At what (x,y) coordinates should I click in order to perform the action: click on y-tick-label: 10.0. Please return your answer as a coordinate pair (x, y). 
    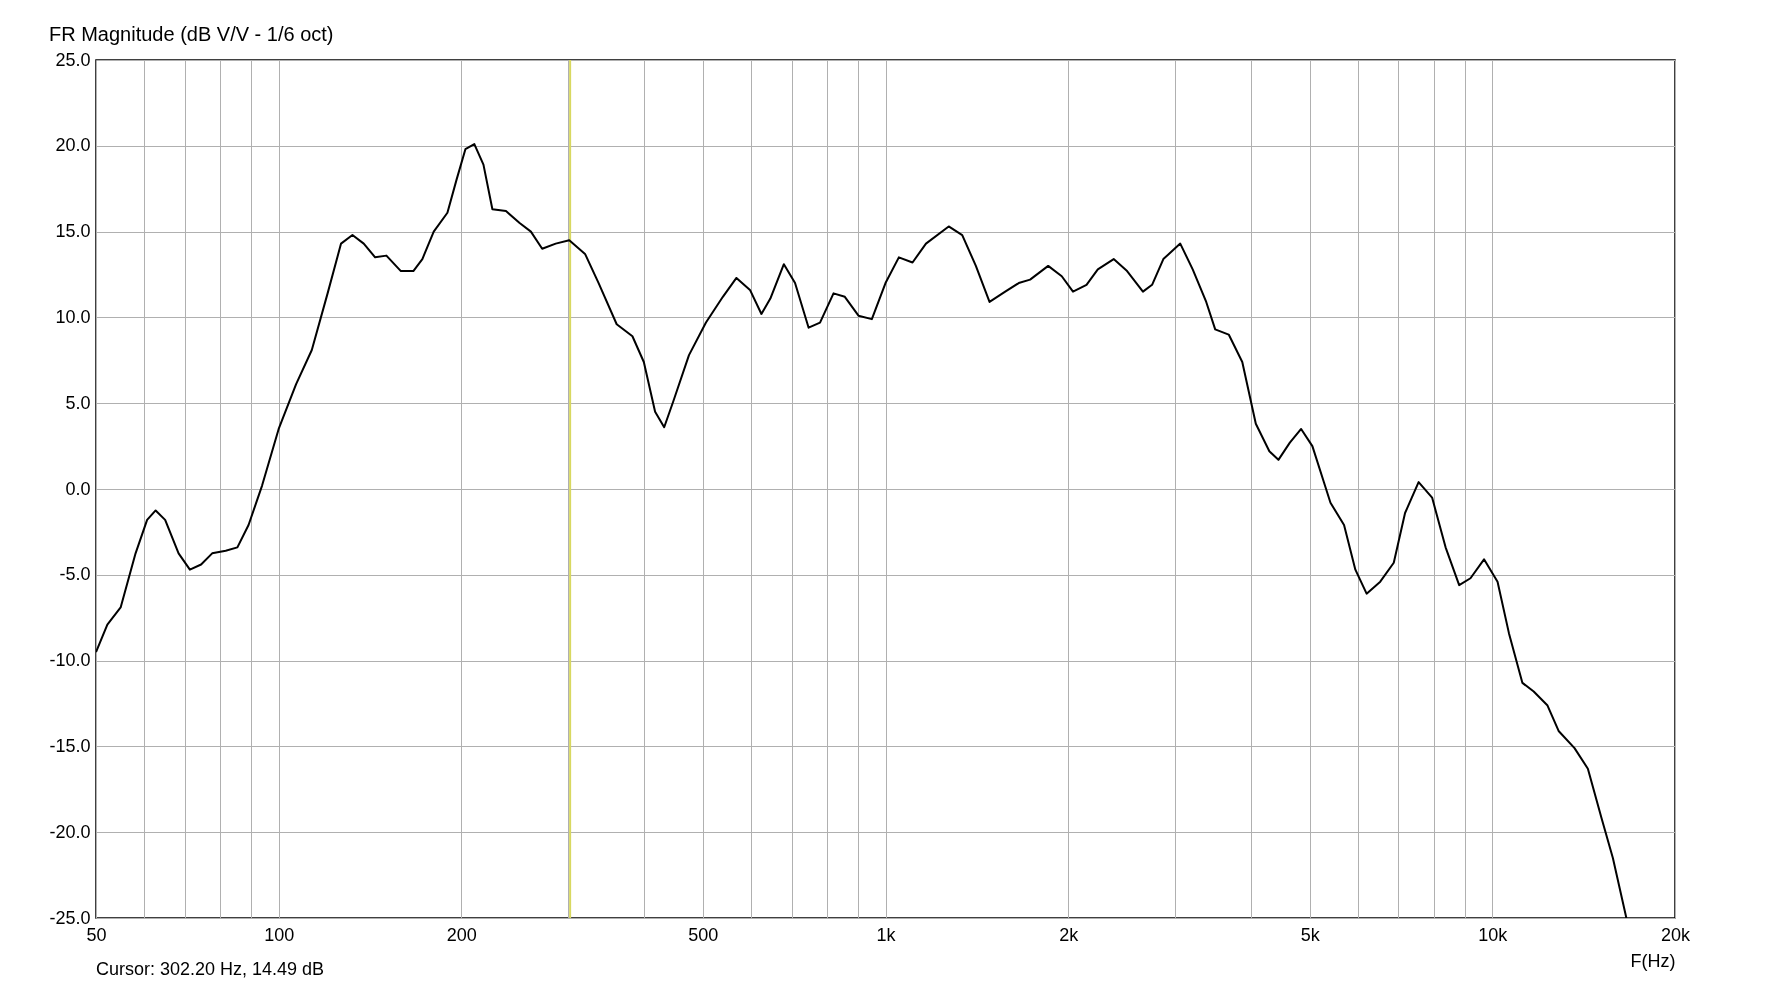
    Looking at the image, I should click on (73, 316).